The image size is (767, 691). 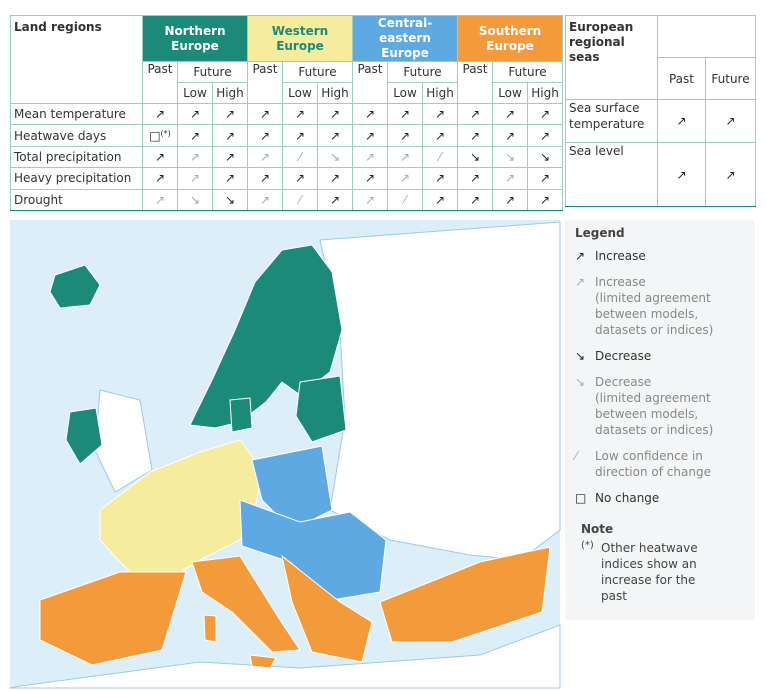 I want to click on legend-item: ⁄ Low confidence in direction of change, so click(x=661, y=464).